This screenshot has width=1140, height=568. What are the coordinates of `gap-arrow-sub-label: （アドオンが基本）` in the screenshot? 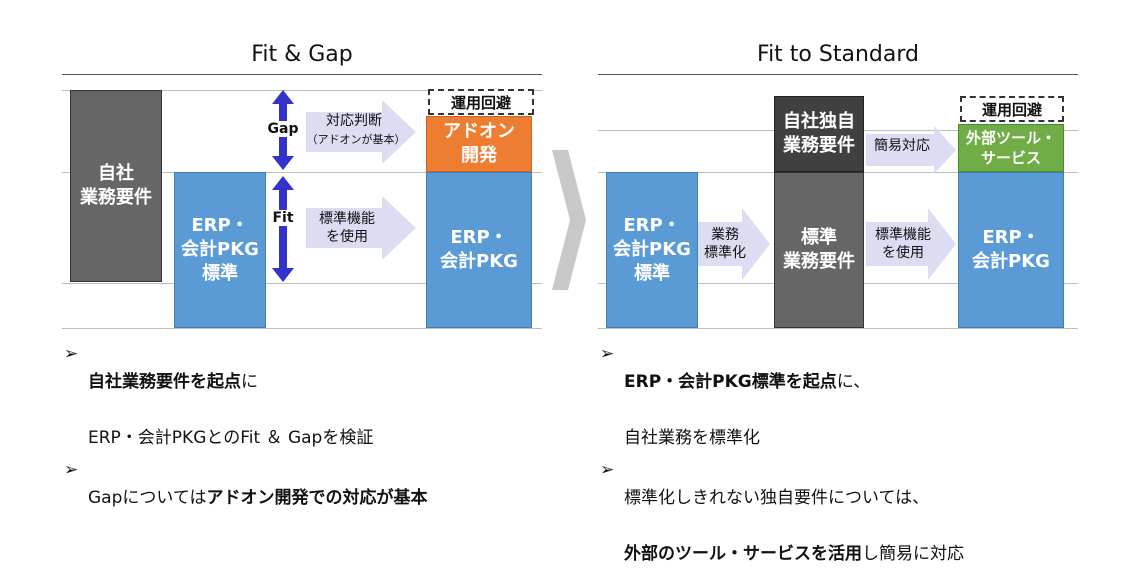 It's located at (356, 139).